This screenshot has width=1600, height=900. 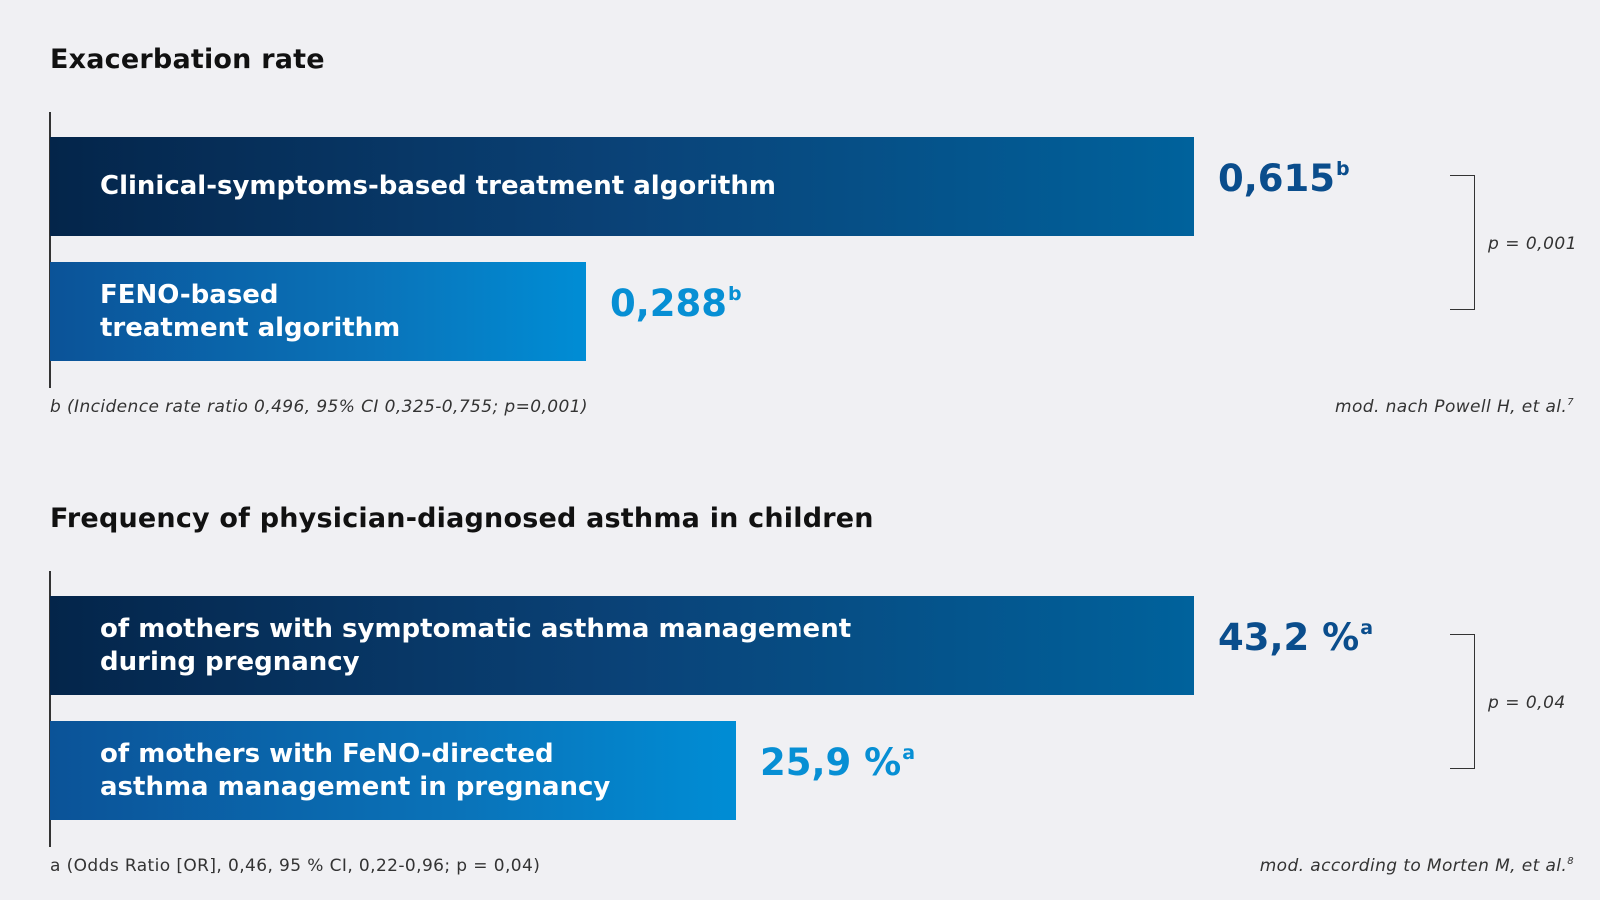 What do you see at coordinates (250, 311) in the screenshot?
I see `bar-label: FENO-based treatment algorithm` at bounding box center [250, 311].